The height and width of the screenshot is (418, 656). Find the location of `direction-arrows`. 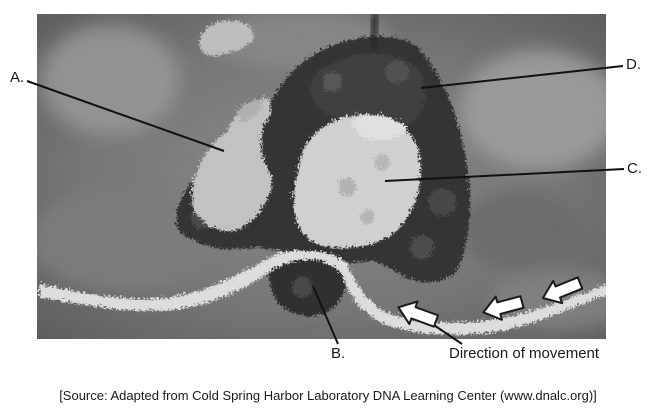

direction-arrows is located at coordinates (490, 302).